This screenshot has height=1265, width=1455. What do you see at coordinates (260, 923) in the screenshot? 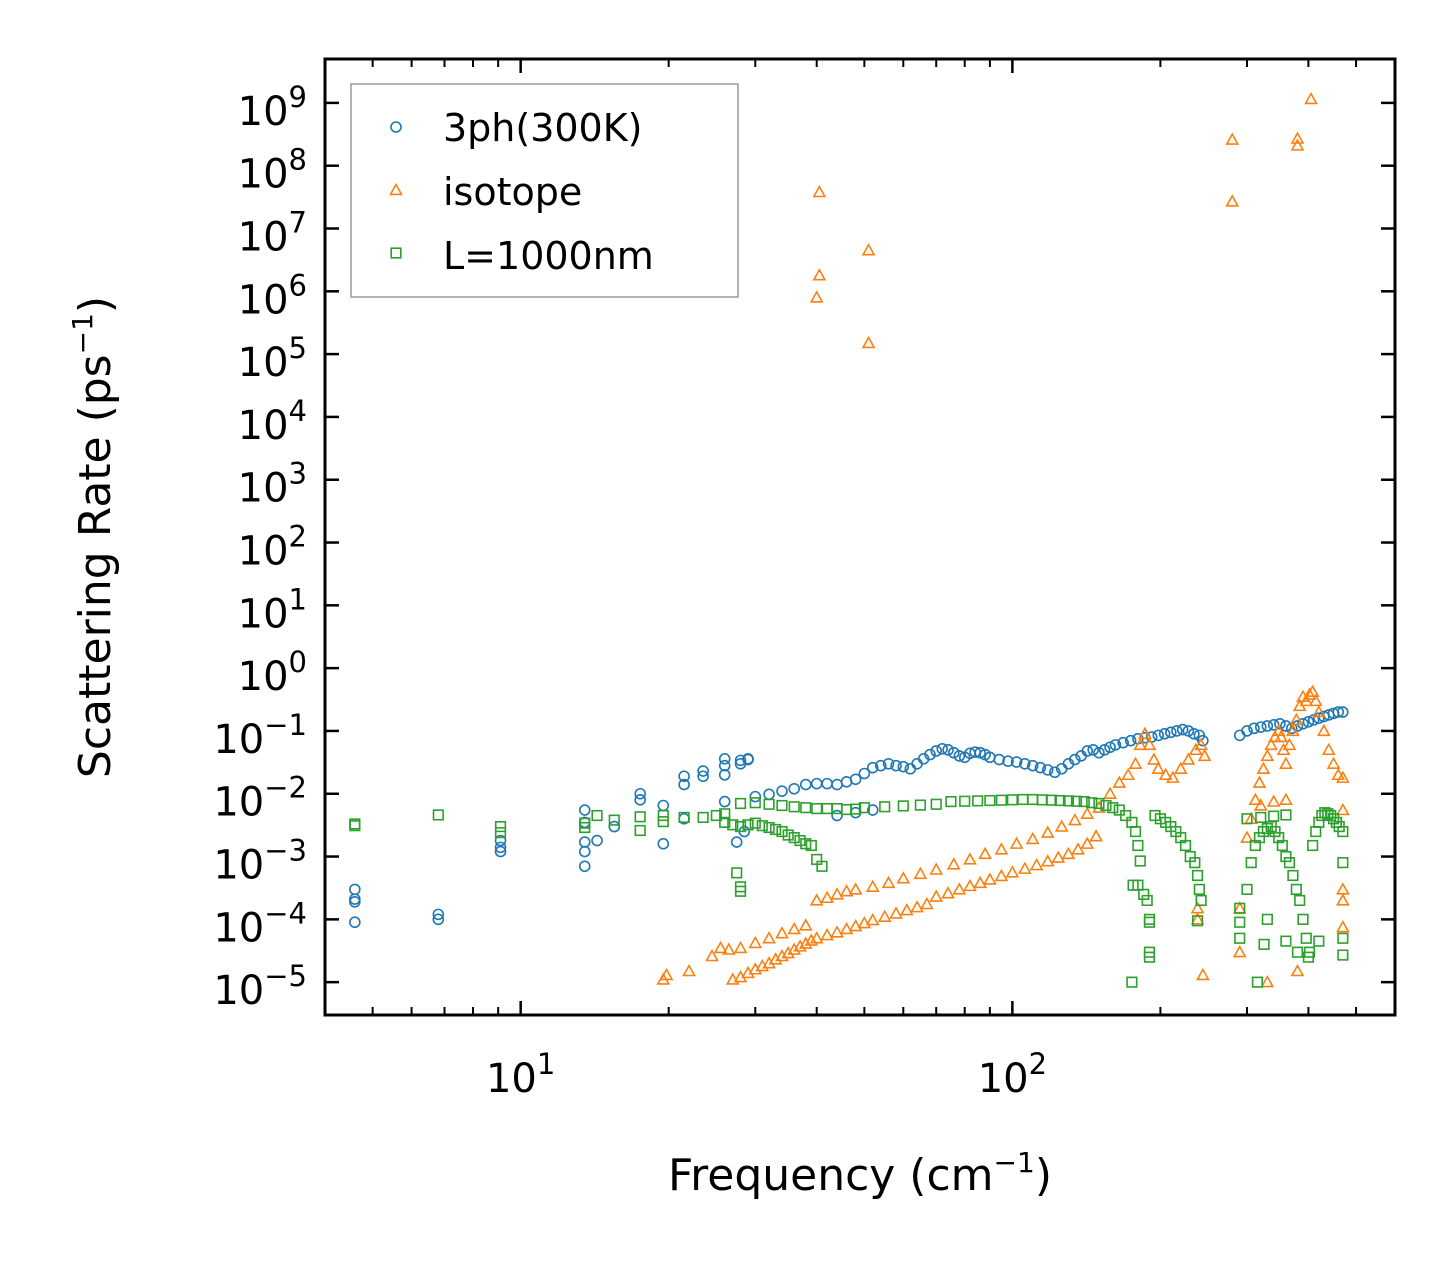
I see `y-tick-label: 10⁻⁴` at bounding box center [260, 923].